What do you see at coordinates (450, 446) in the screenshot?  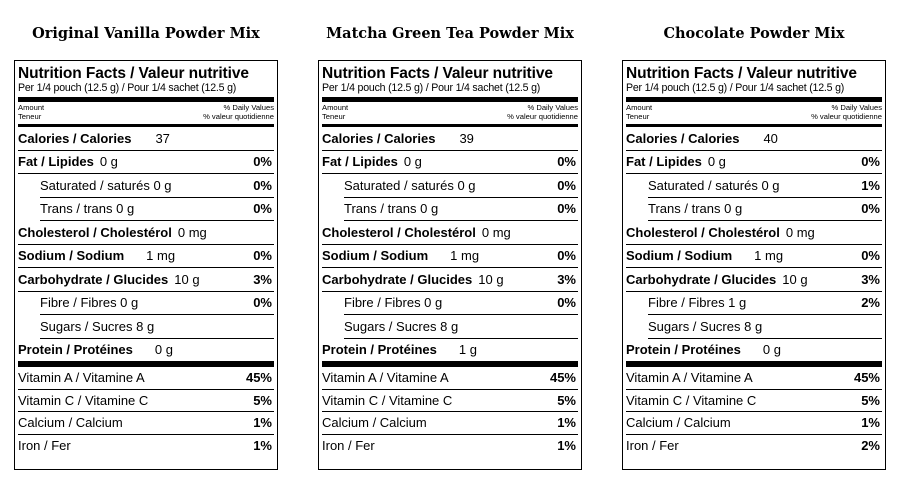 I see `iron-row: Iron / Fer 1%` at bounding box center [450, 446].